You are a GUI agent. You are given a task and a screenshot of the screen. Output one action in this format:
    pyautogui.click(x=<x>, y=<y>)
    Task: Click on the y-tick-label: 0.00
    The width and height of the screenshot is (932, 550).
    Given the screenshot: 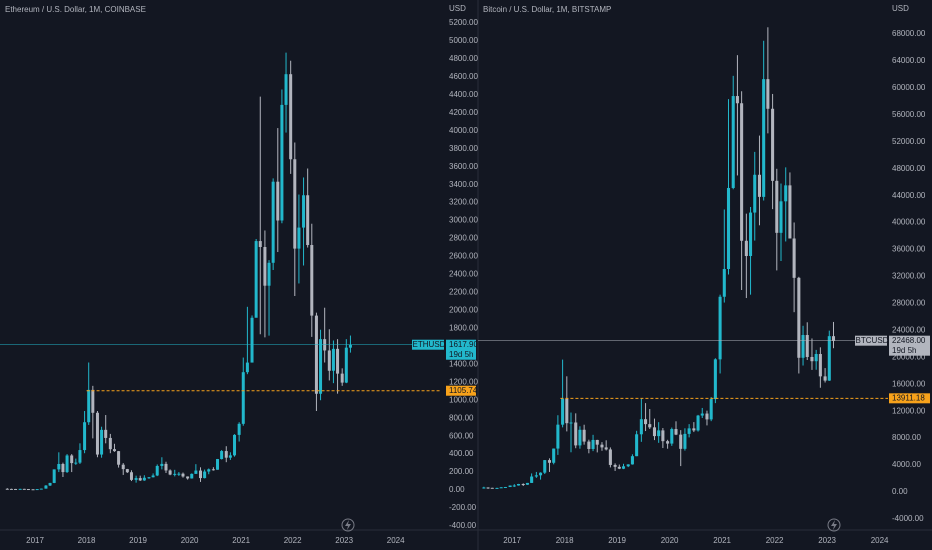 What is the action you would take?
    pyautogui.click(x=900, y=491)
    